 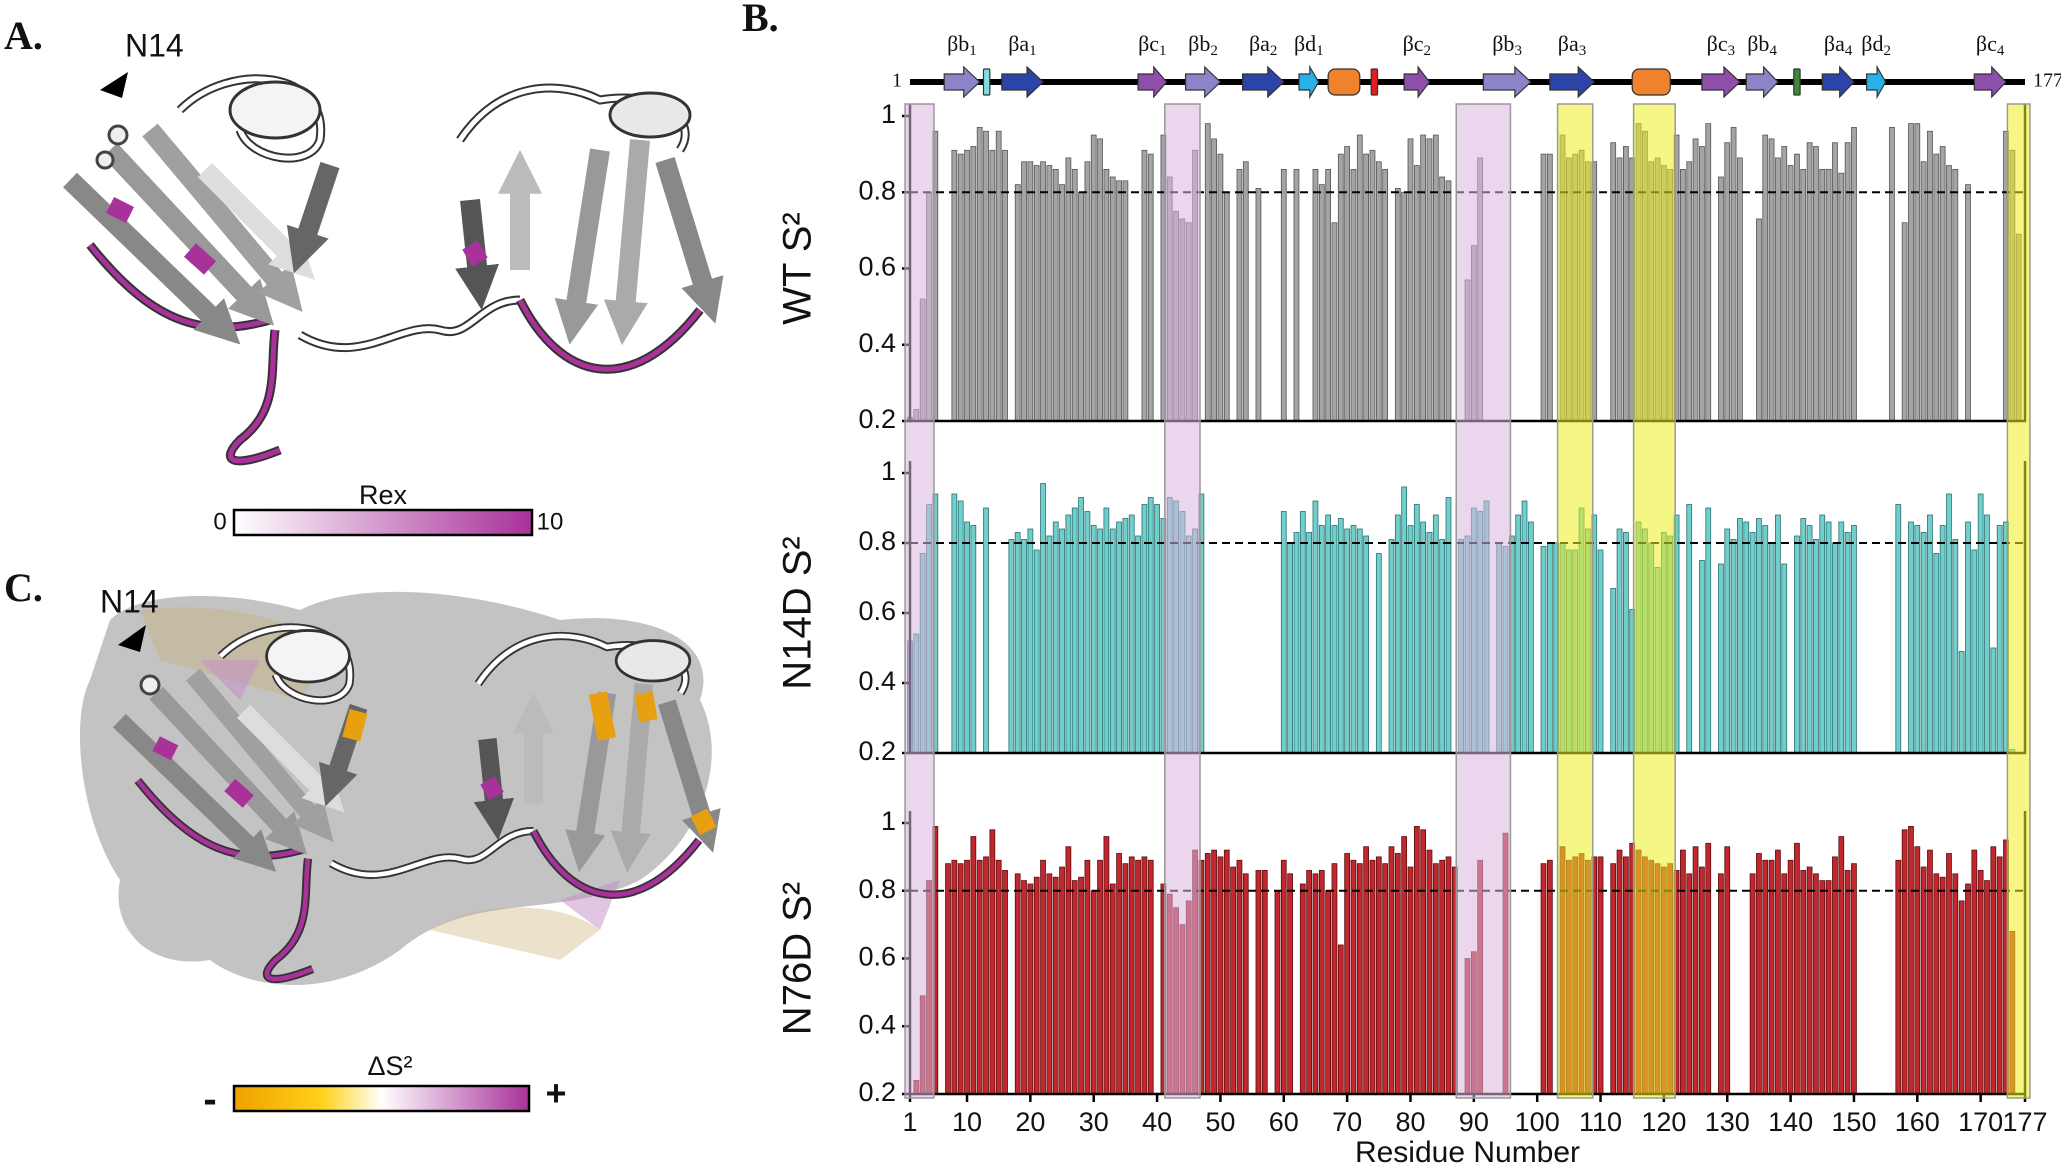 What do you see at coordinates (1537, 1122) in the screenshot?
I see `x-tick-label: 100` at bounding box center [1537, 1122].